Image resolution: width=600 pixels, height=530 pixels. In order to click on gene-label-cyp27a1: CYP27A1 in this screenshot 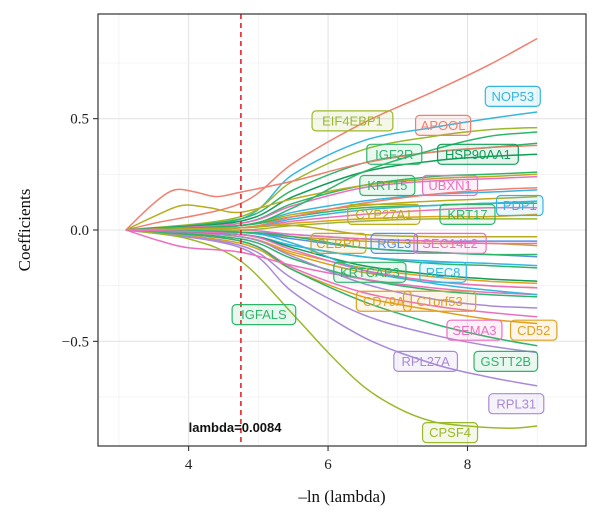, I will do `click(384, 214)`.